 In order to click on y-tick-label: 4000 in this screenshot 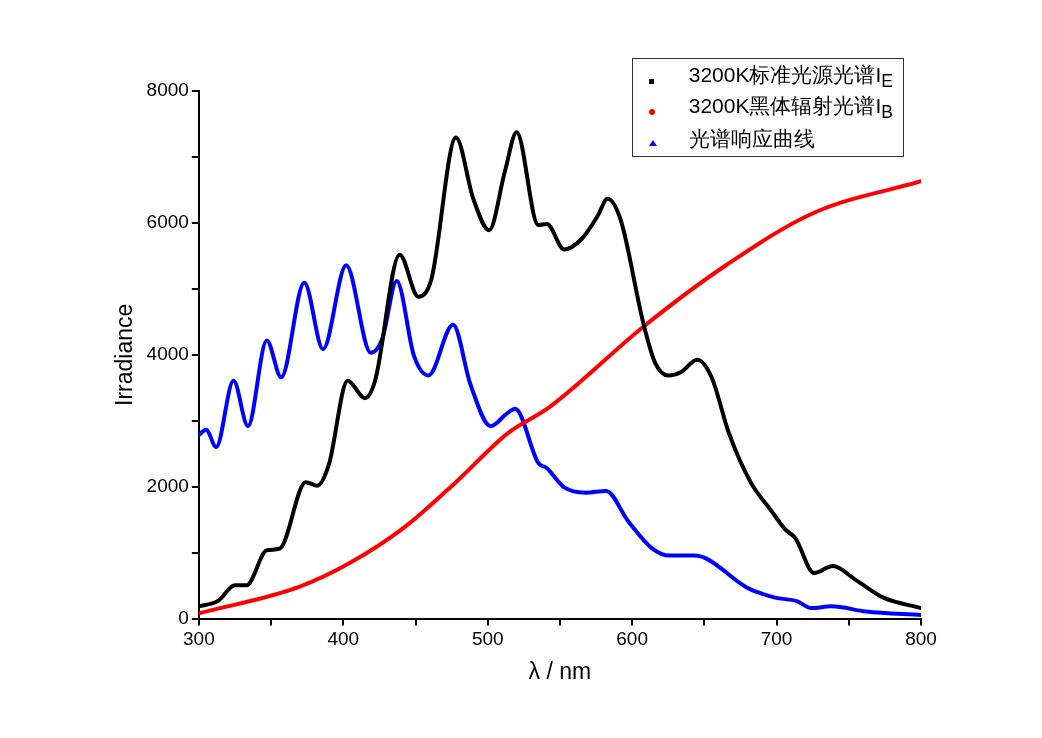, I will do `click(167, 354)`.